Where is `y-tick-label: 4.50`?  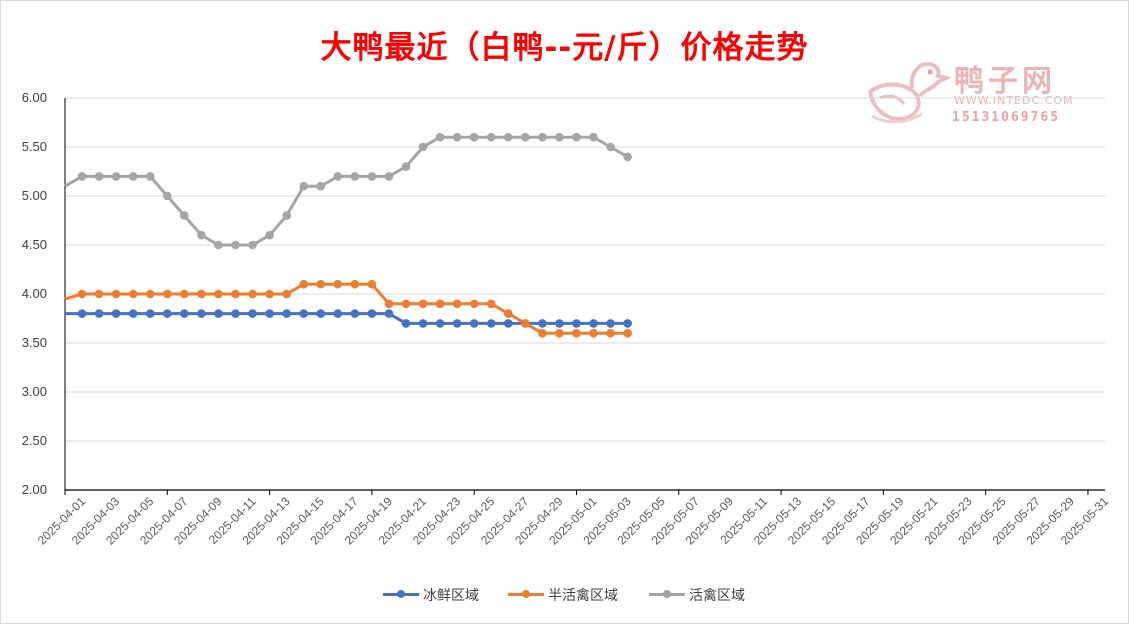
y-tick-label: 4.50 is located at coordinates (34, 244).